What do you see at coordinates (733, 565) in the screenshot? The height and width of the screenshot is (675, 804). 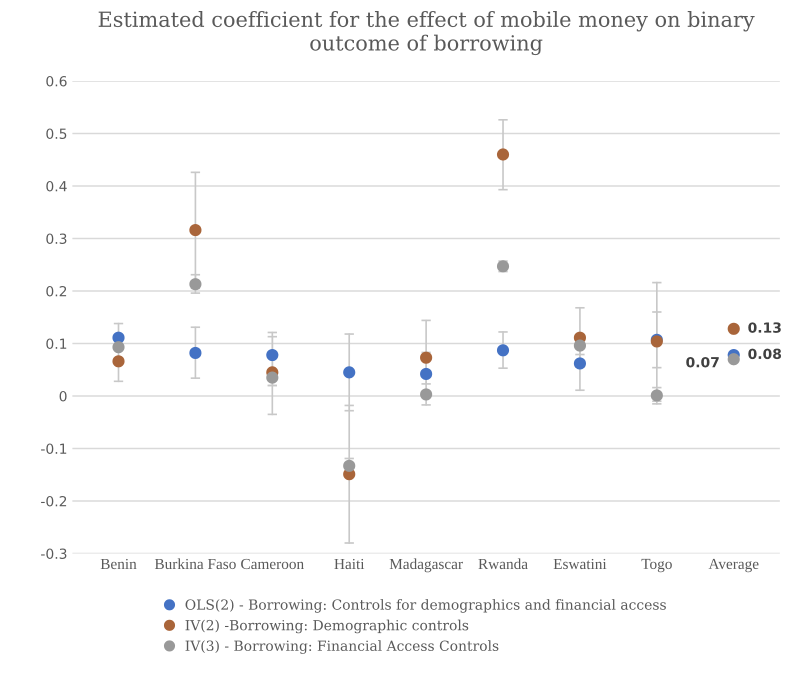 I see `x-tick-label: Average` at bounding box center [733, 565].